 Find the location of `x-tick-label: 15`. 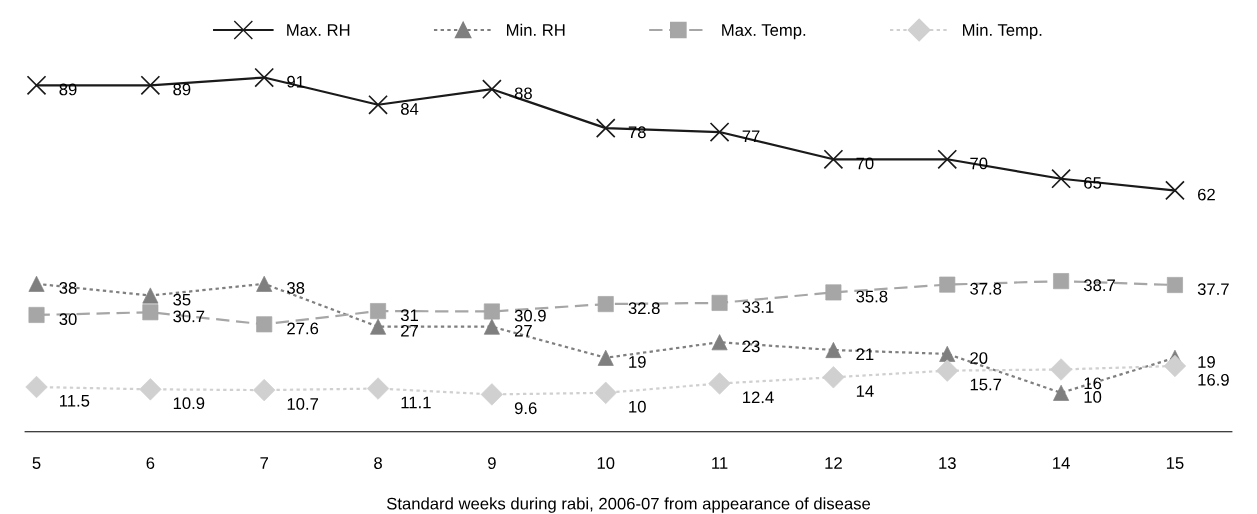

x-tick-label: 15 is located at coordinates (1175, 463).